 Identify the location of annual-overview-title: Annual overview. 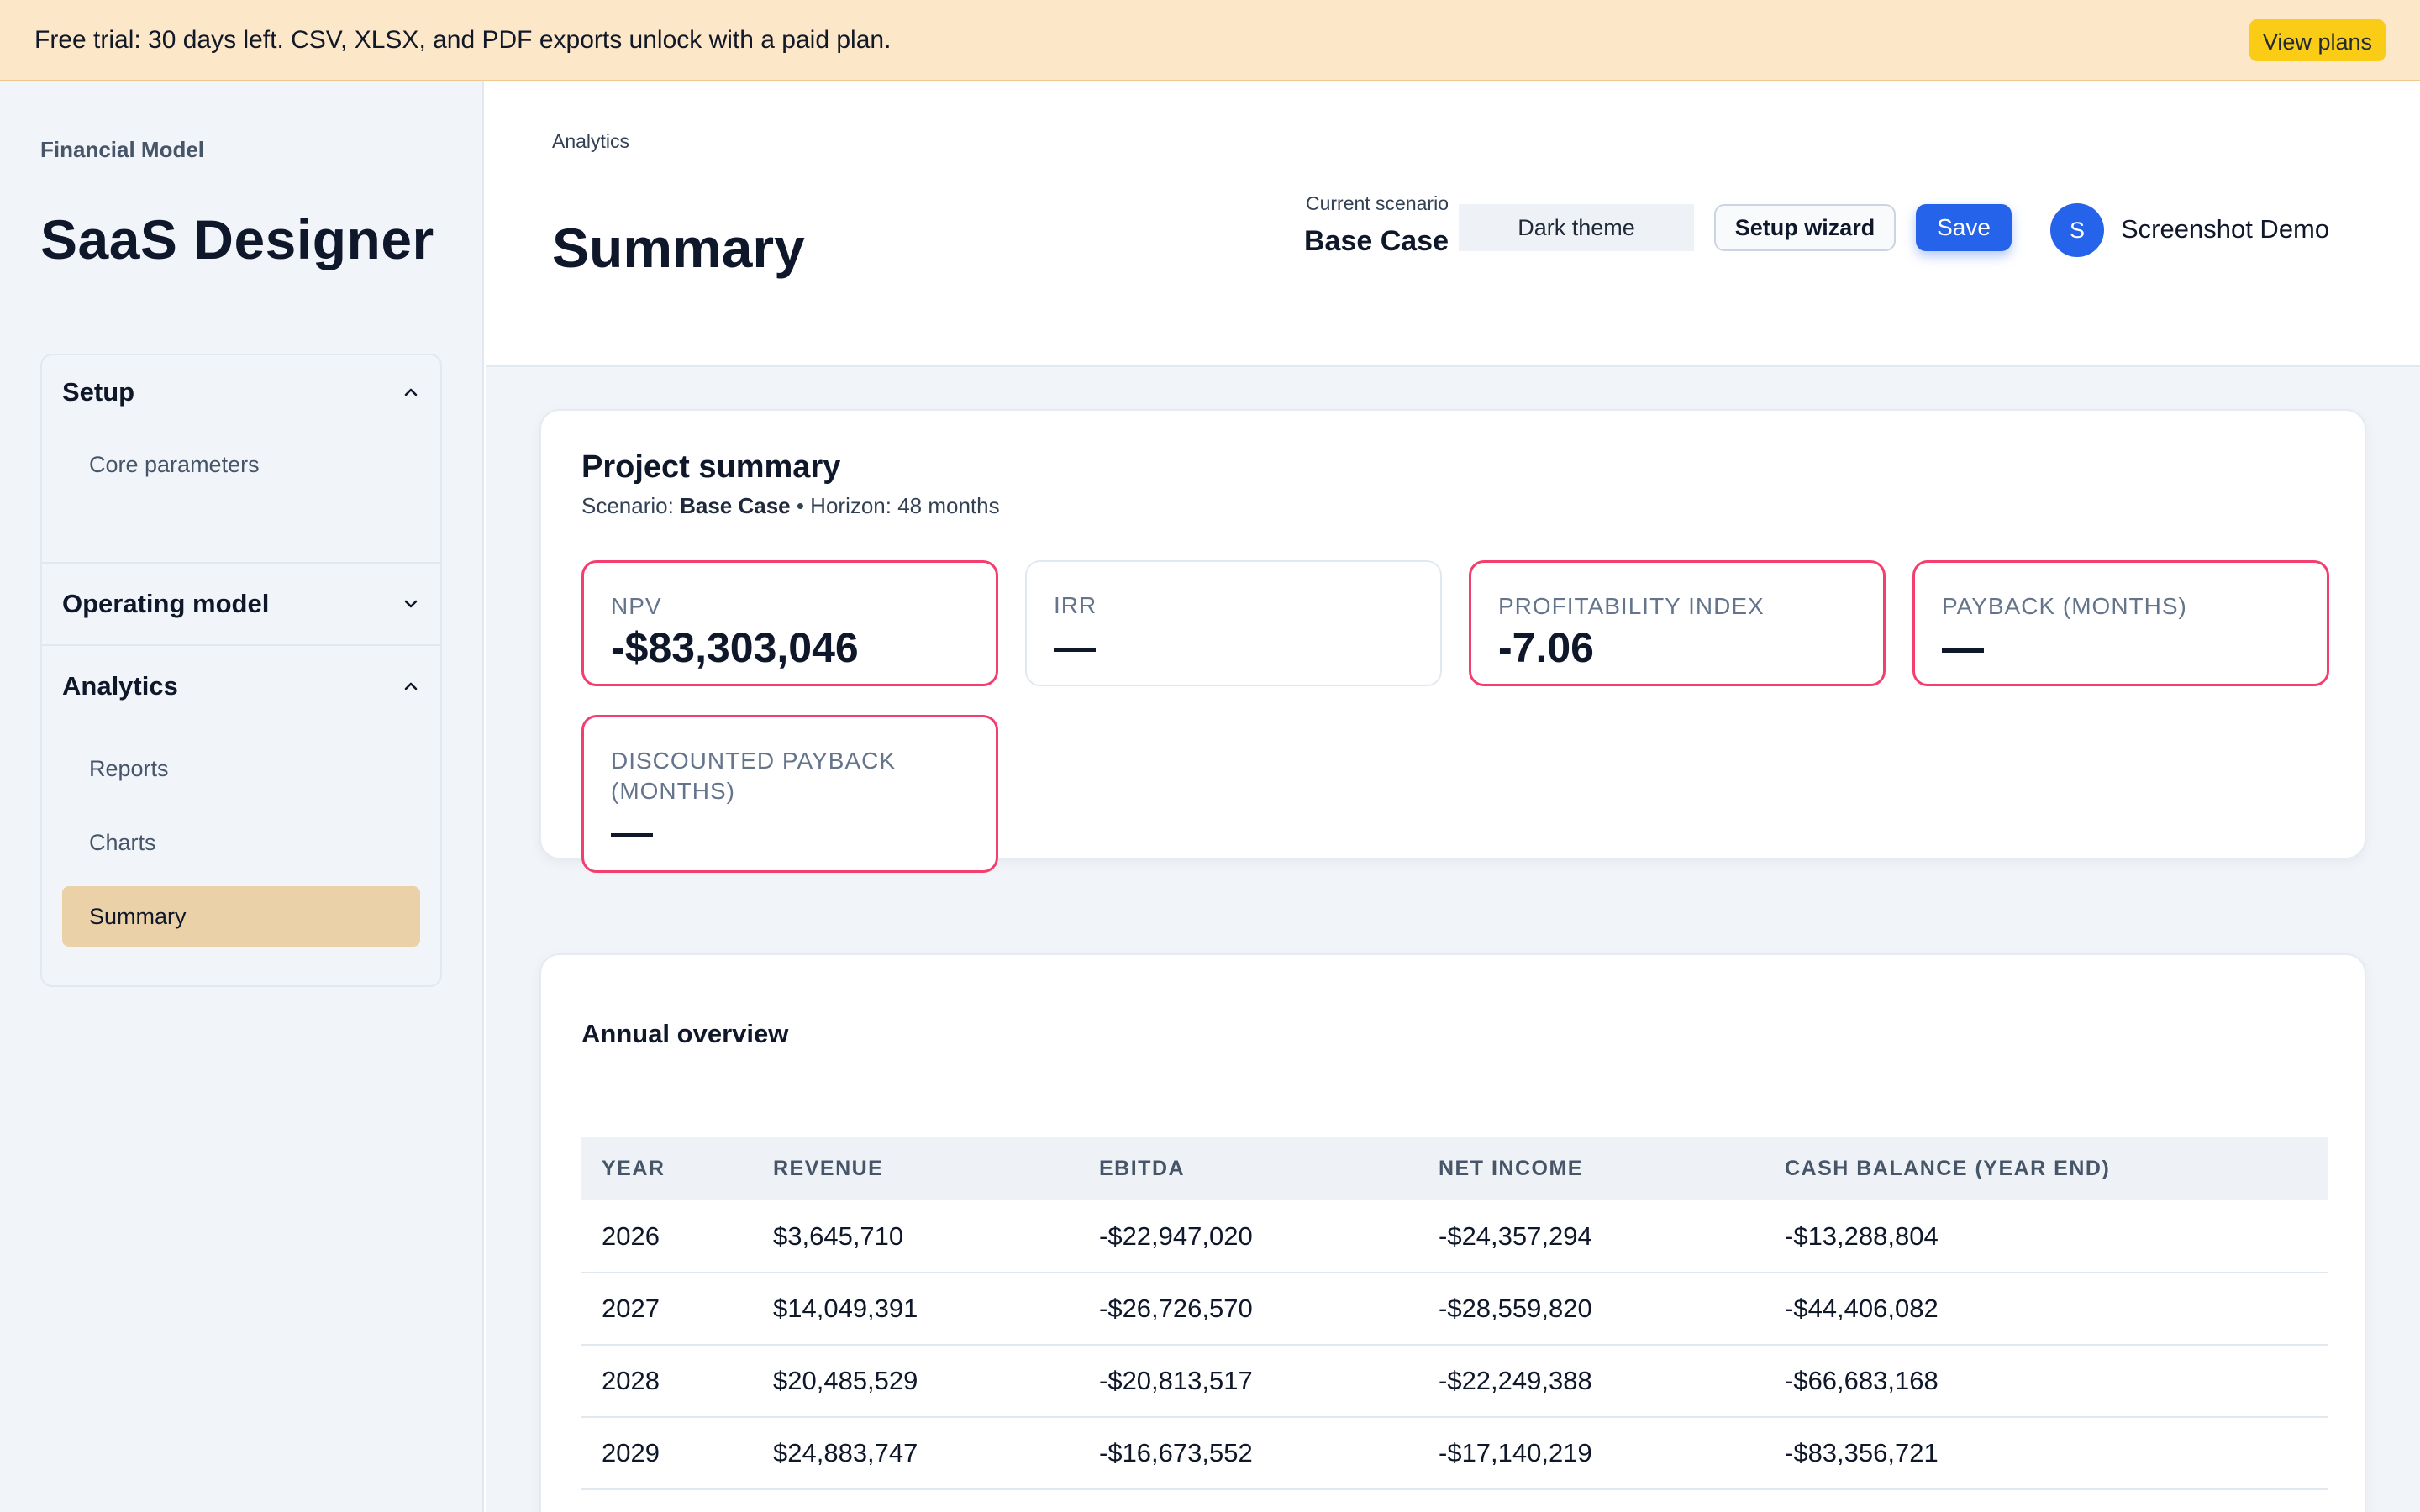
(685, 1033).